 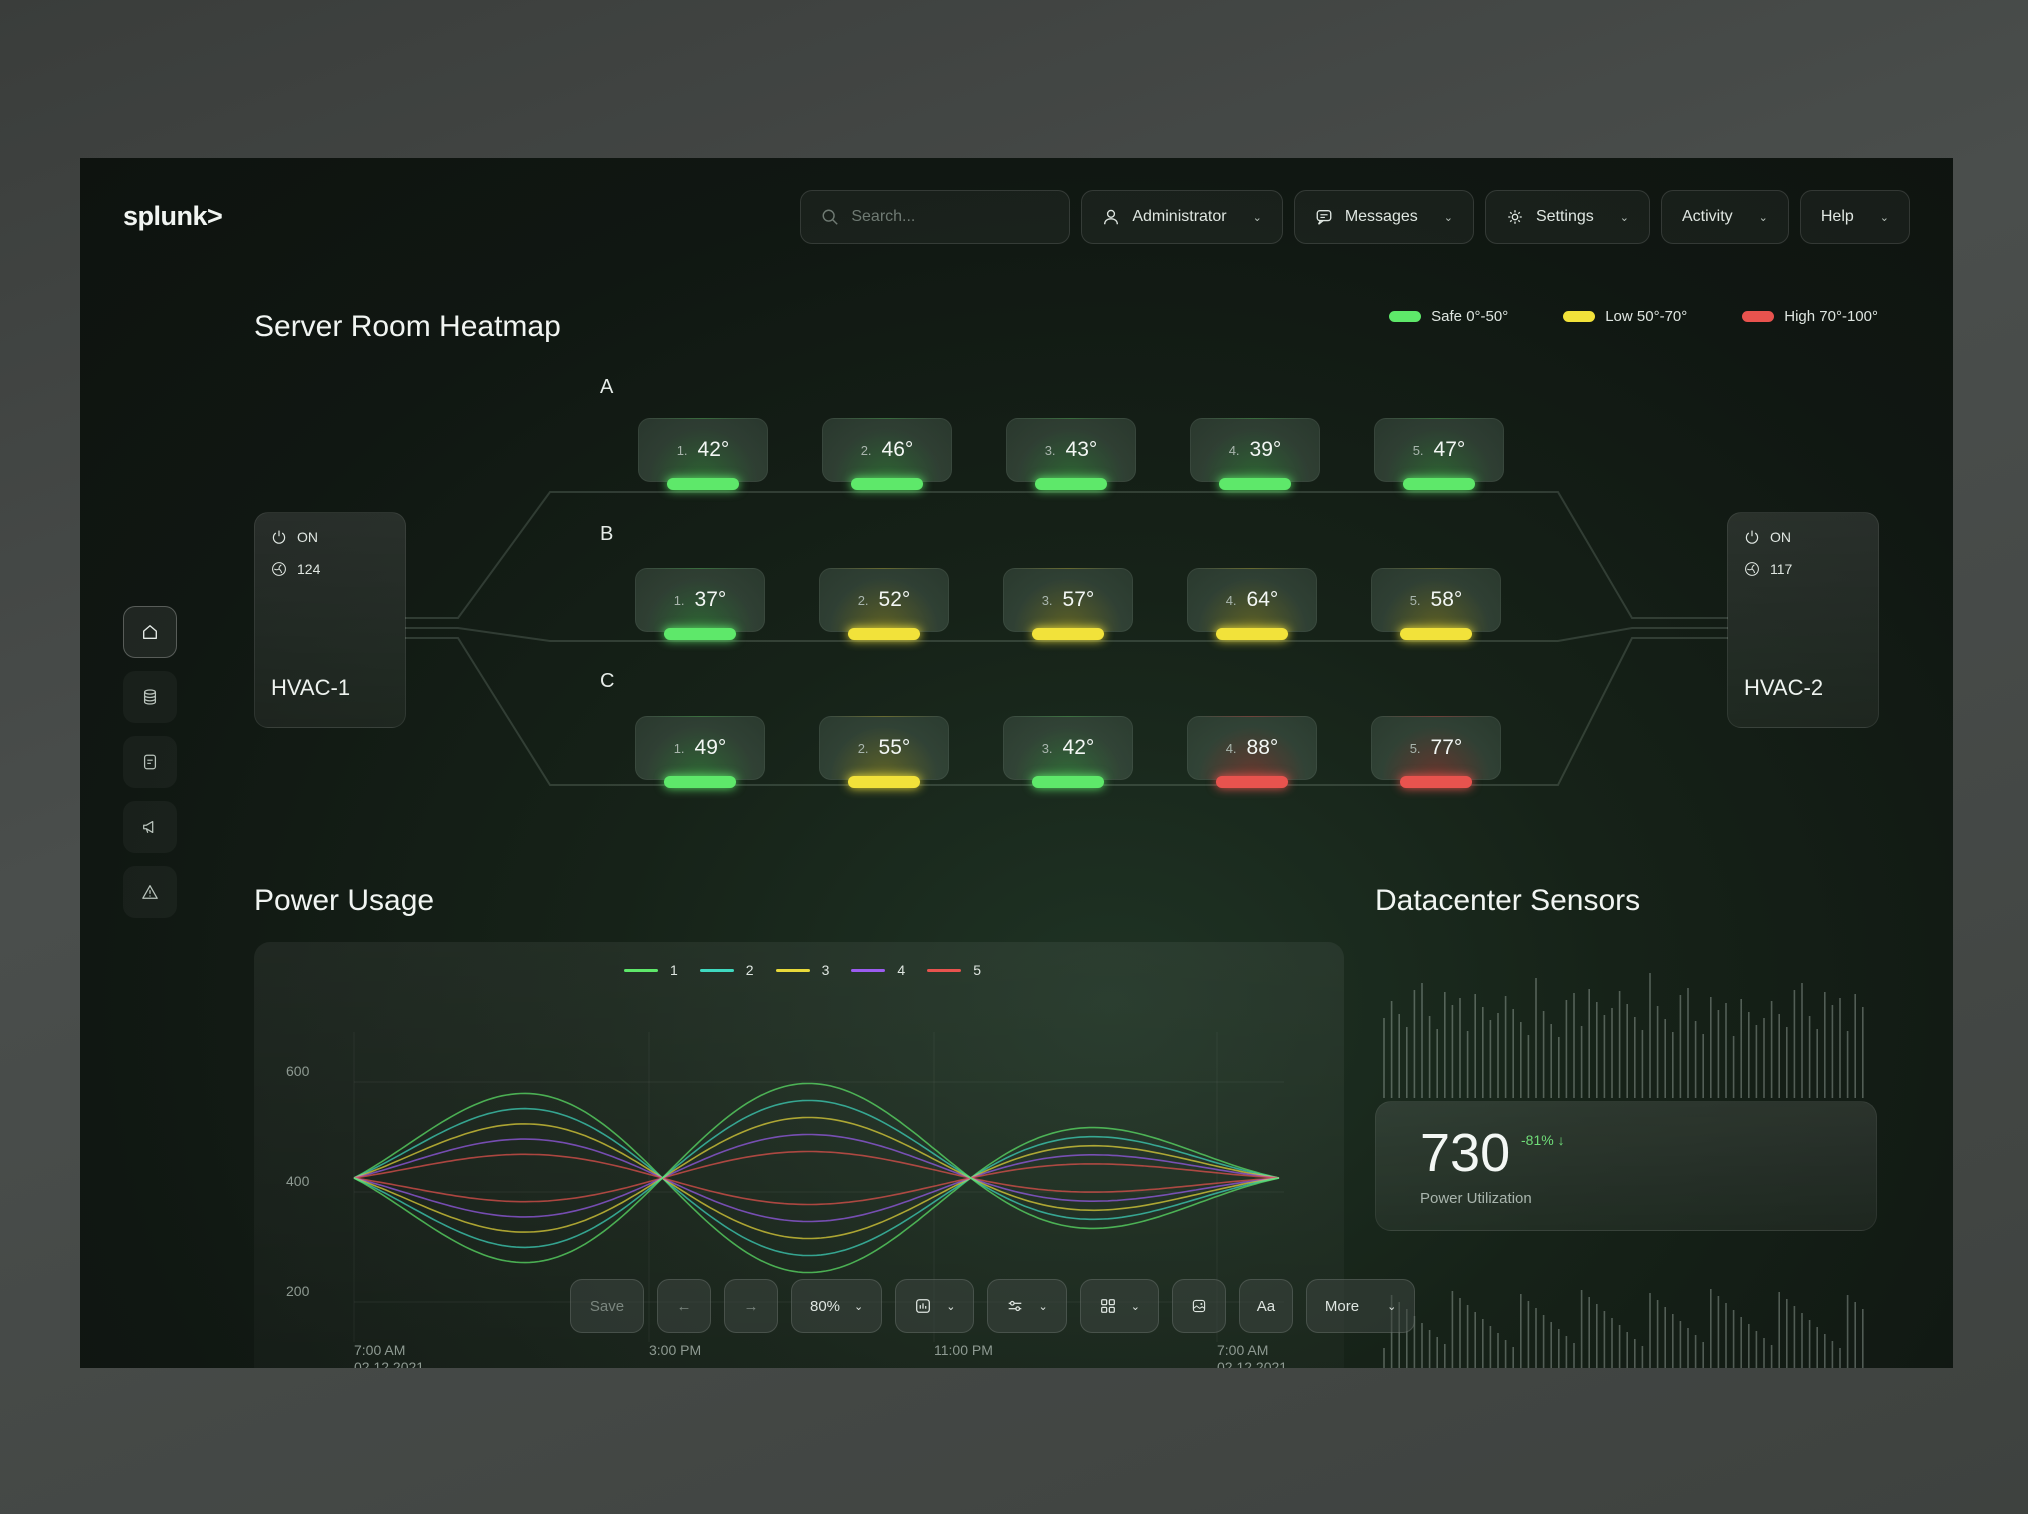 What do you see at coordinates (1854, 217) in the screenshot?
I see `help-menu: Help ⌄` at bounding box center [1854, 217].